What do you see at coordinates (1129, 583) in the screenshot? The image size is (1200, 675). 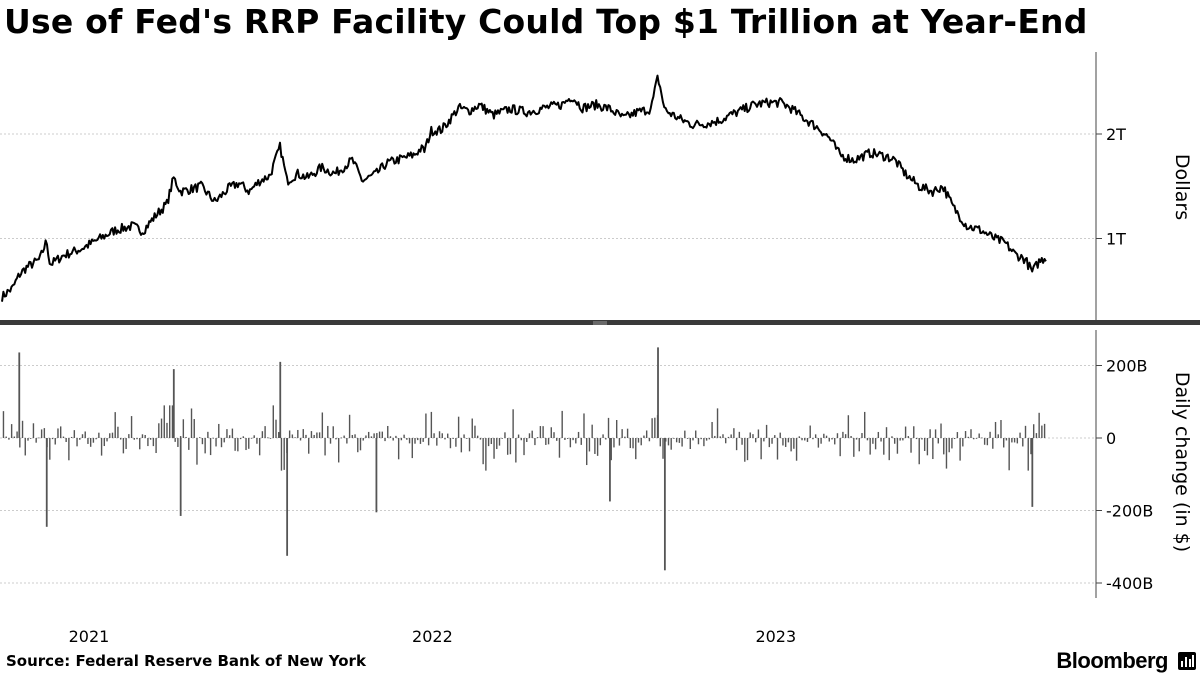 I see `ytick-label: -400B` at bounding box center [1129, 583].